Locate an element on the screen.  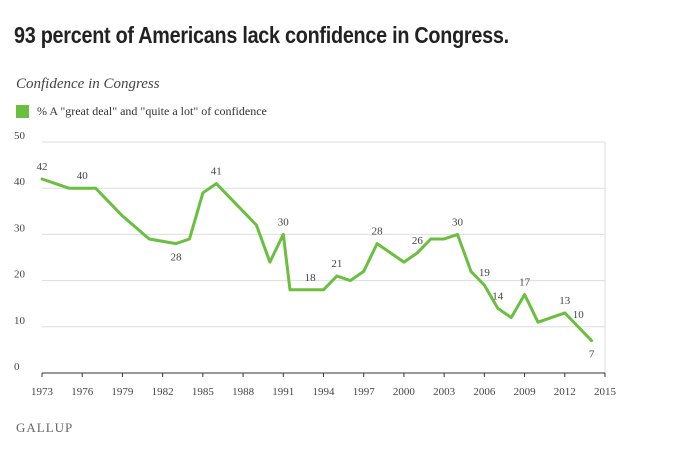
data-label-2013: 10 is located at coordinates (579, 315).